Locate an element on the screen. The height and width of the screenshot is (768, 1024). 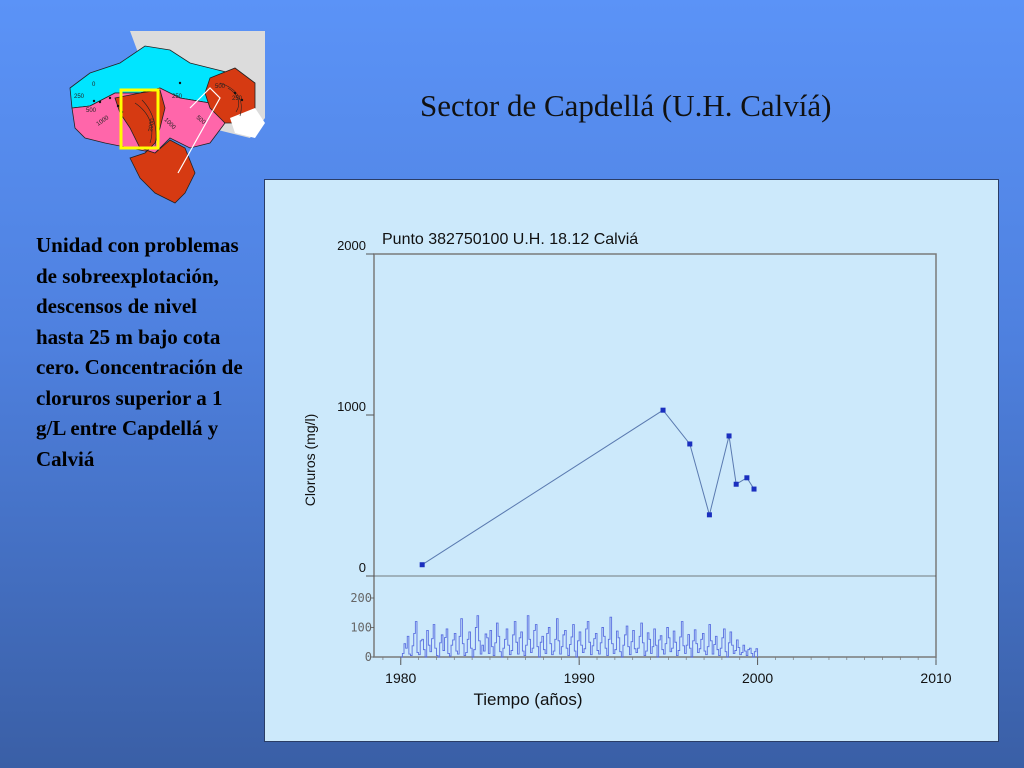
y-tick-label: 1000 is located at coordinates (351, 406).